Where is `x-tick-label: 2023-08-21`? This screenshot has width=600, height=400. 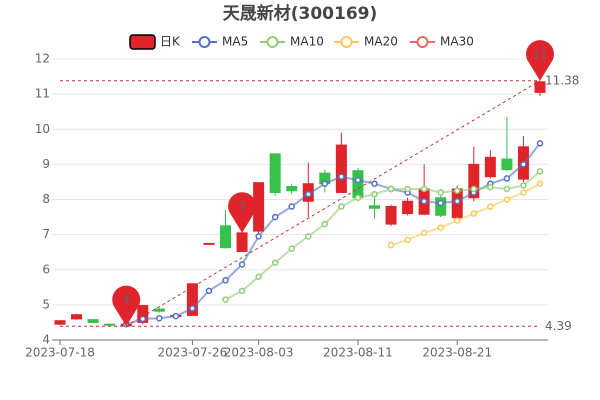 x-tick-label: 2023-08-21 is located at coordinates (457, 353).